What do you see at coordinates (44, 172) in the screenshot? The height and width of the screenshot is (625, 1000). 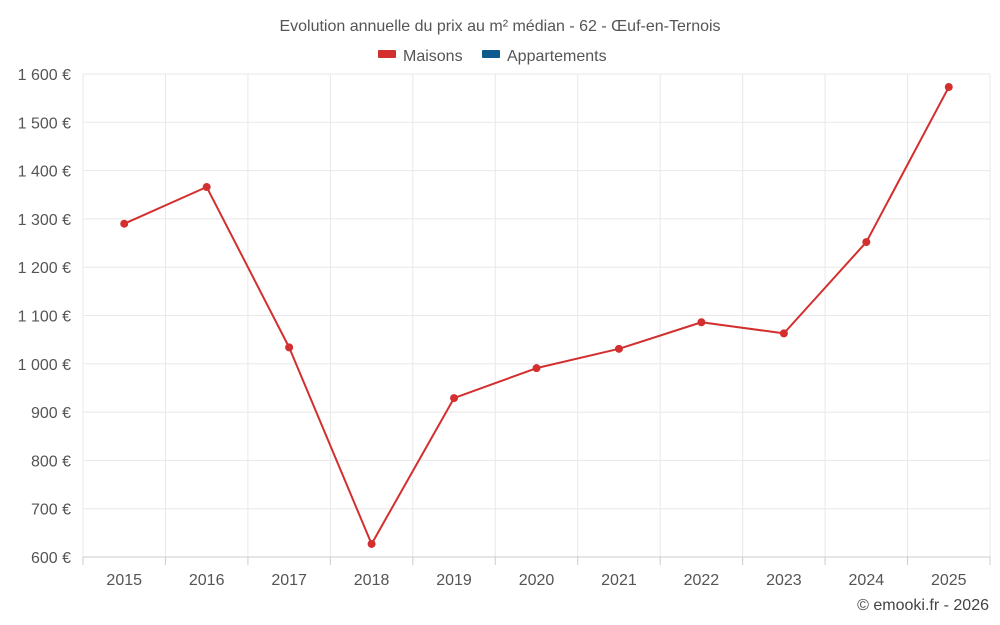 I see `y-tick-label: 1 400 €` at bounding box center [44, 172].